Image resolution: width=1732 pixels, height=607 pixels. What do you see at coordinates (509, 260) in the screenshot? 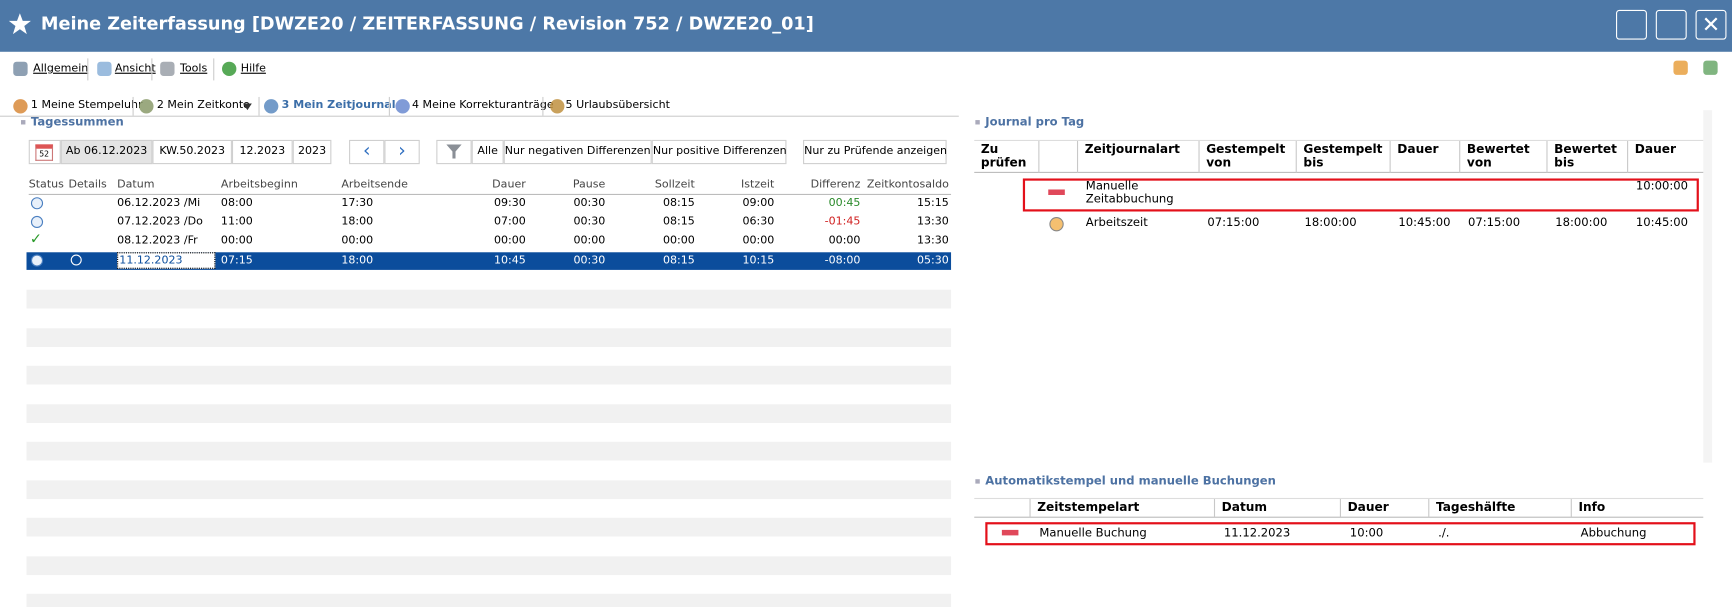
I see `cell: 10:45` at bounding box center [509, 260].